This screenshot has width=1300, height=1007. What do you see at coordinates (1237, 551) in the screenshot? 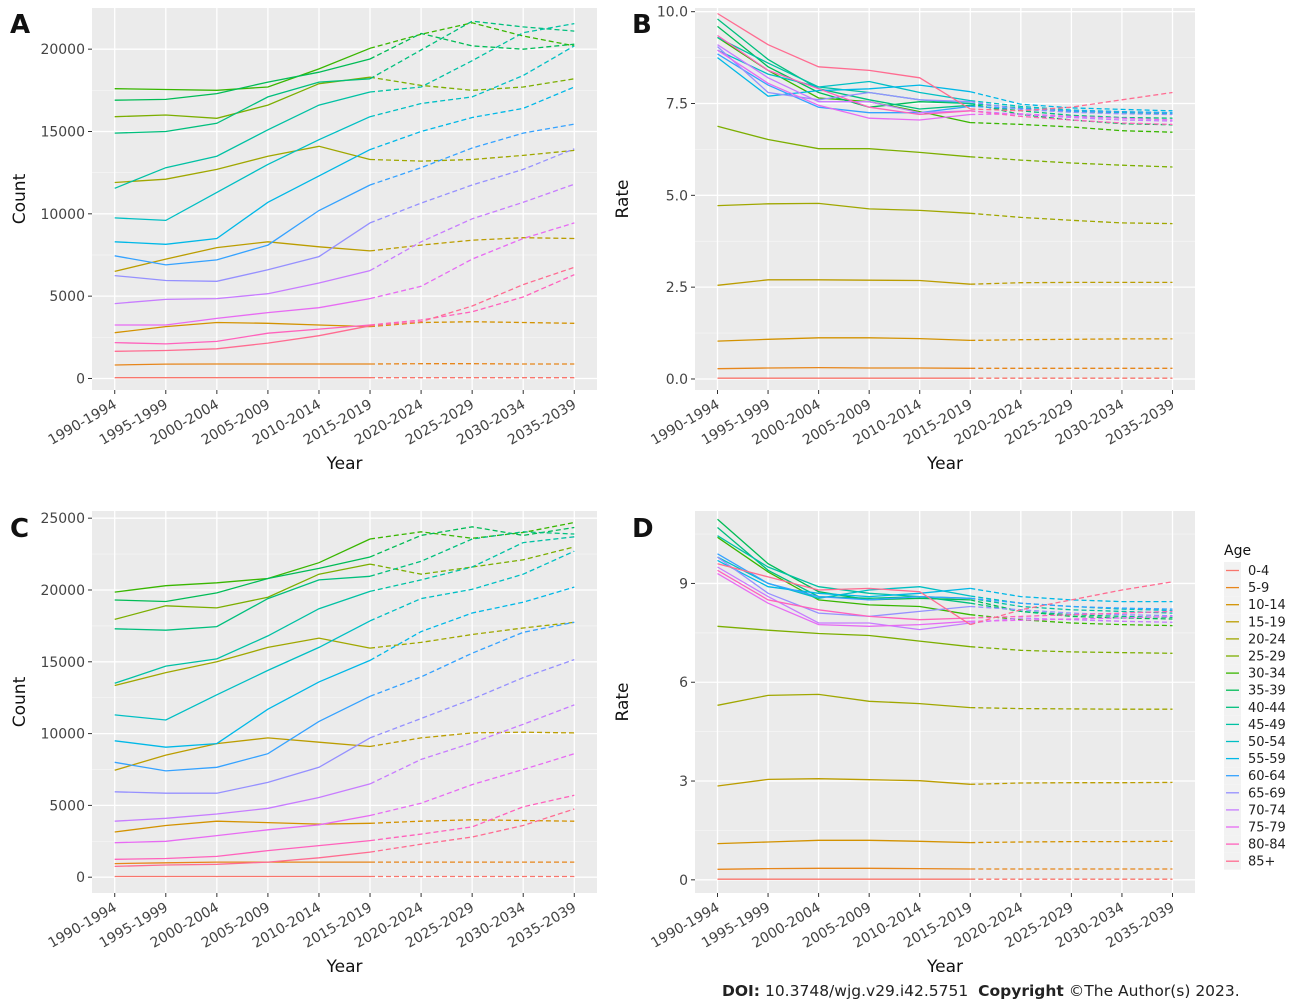
I see `legend-title: Age` at bounding box center [1237, 551].